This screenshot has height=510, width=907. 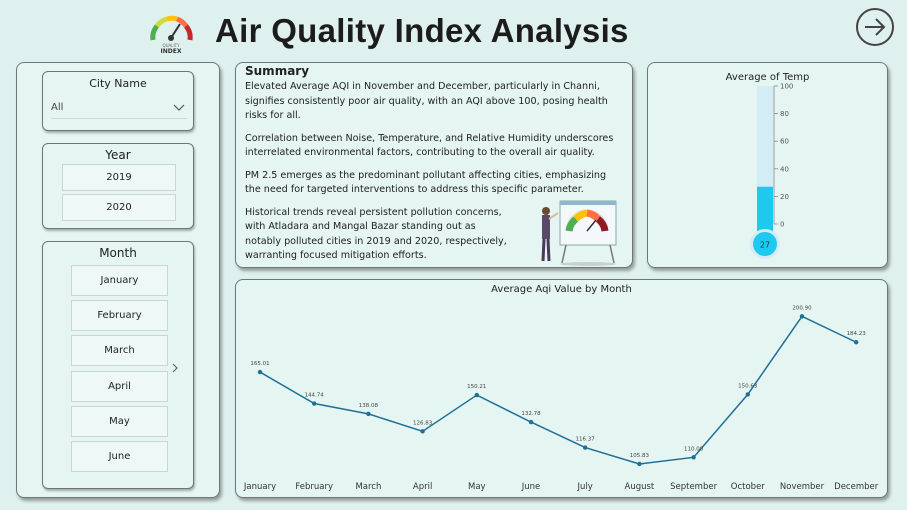 What do you see at coordinates (784, 114) in the screenshot?
I see `thermometer-tick-label: 80` at bounding box center [784, 114].